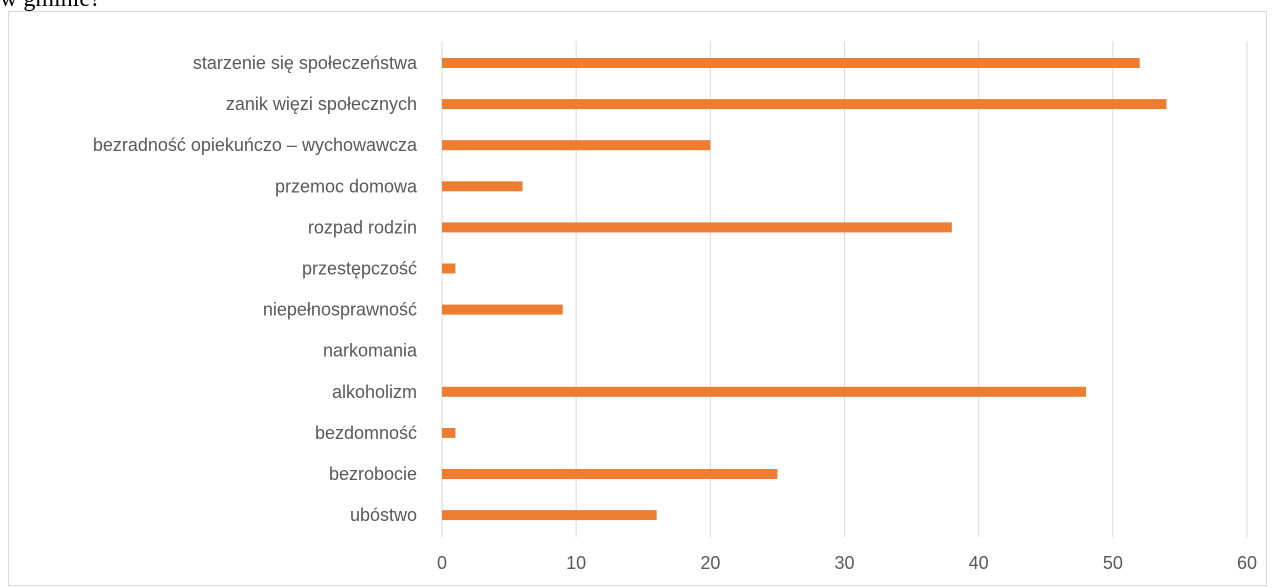  I want to click on x-tick-label: 0, so click(442, 563).